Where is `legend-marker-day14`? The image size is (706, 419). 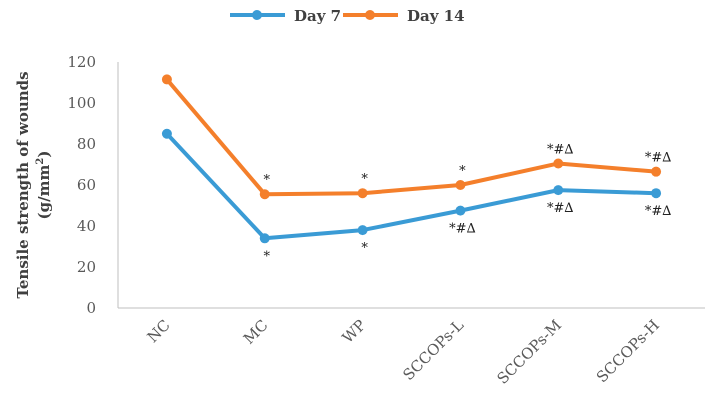 legend-marker-day14 is located at coordinates (370, 15).